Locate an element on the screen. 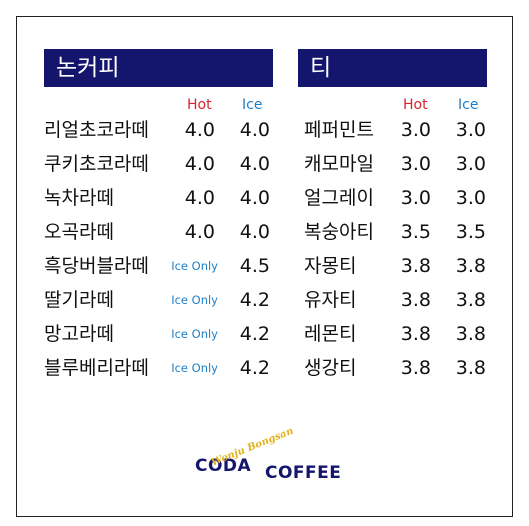  menu-item-name: 복숭아티 is located at coordinates (339, 232).